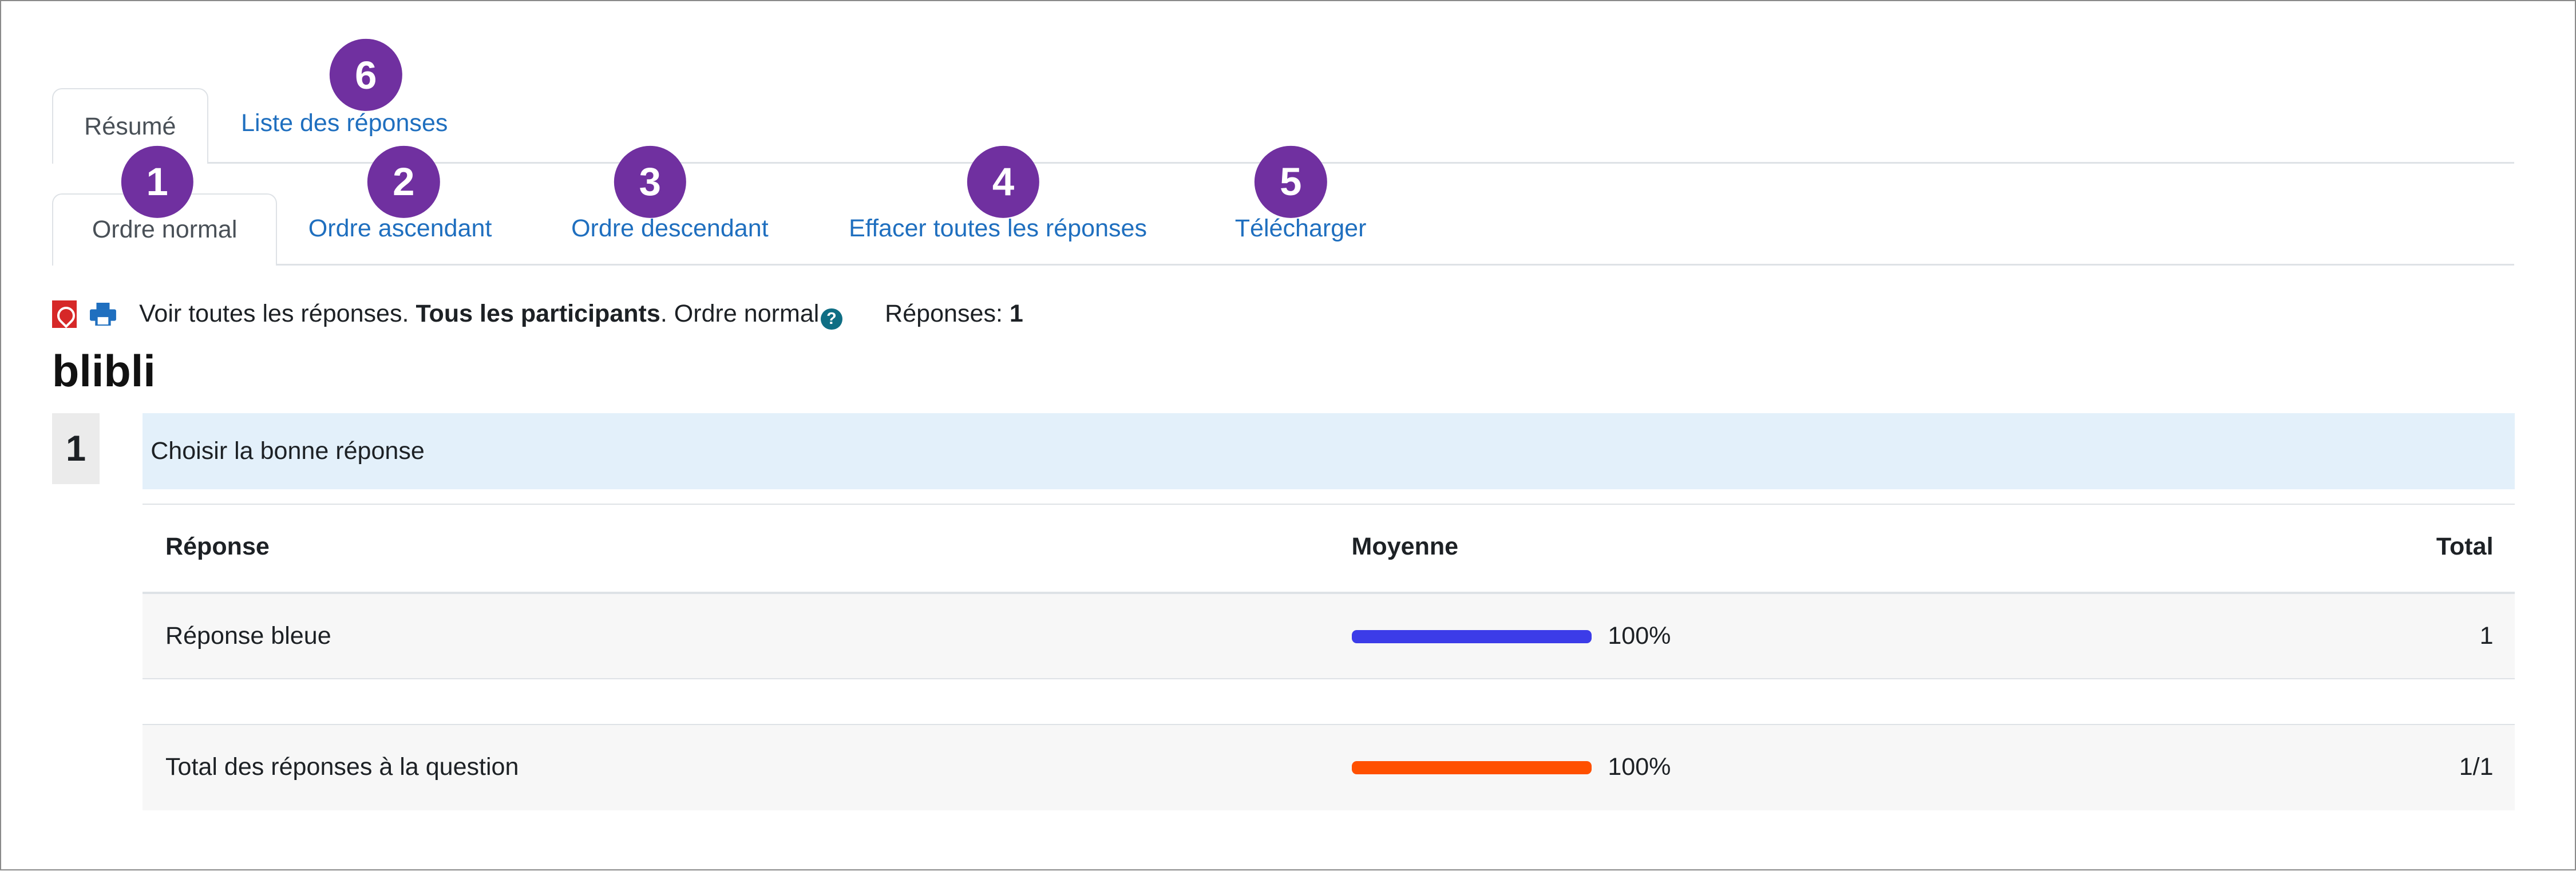  What do you see at coordinates (998, 229) in the screenshot?
I see `tab-effacer-toutes-les-reponses: Effacer toutes les réponses` at bounding box center [998, 229].